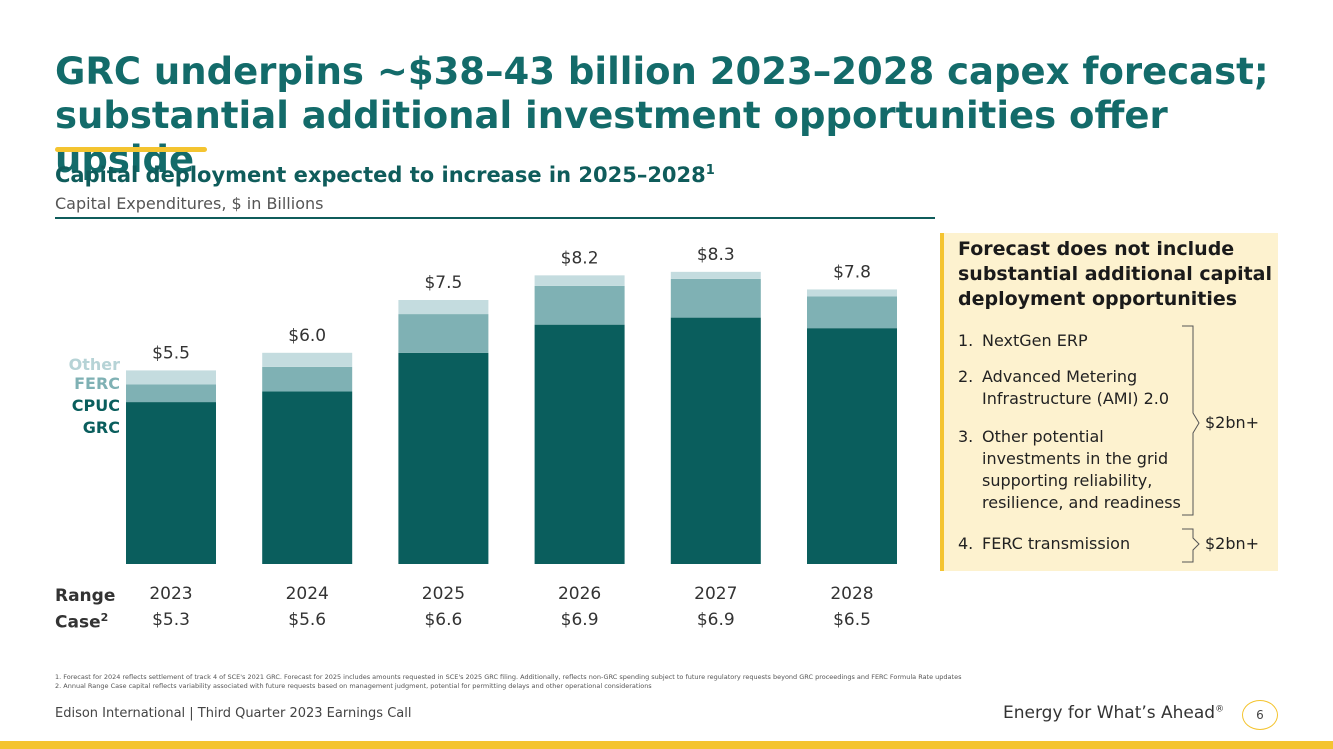 The width and height of the screenshot is (1333, 749). What do you see at coordinates (715, 440) in the screenshot?
I see `bar-2027-cpuc-grc` at bounding box center [715, 440].